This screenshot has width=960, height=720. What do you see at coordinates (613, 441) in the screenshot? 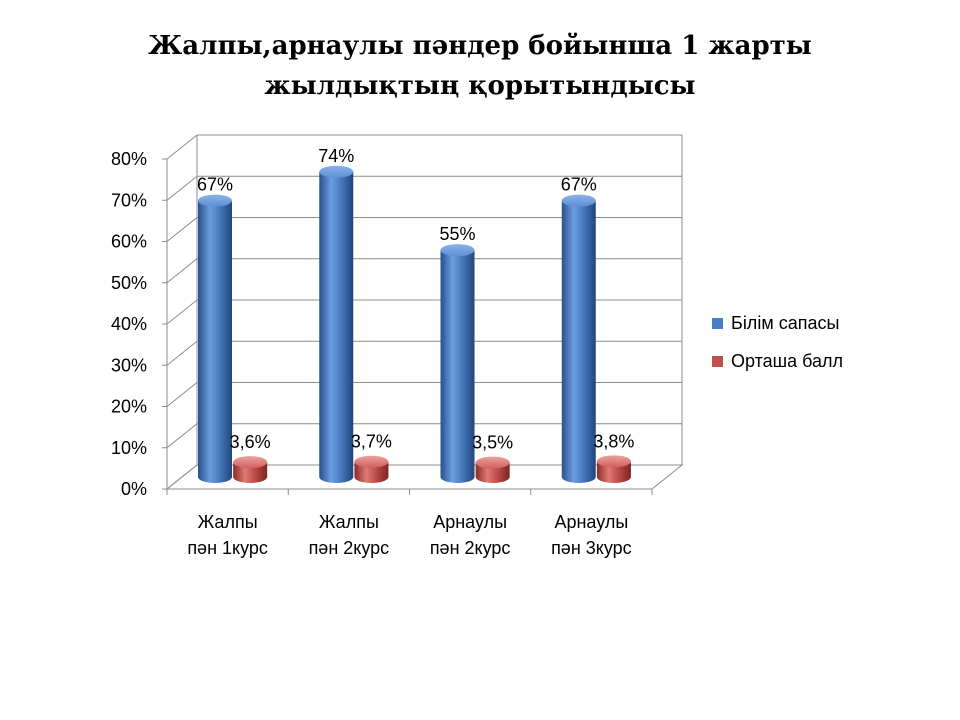
I see `data-label: 3,8%` at bounding box center [613, 441].